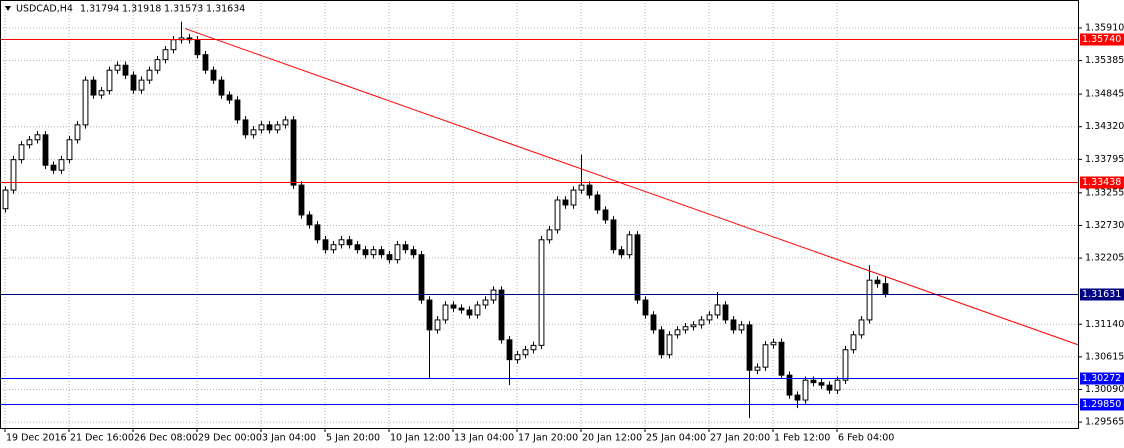 This screenshot has height=448, width=1124. What do you see at coordinates (8, 8) in the screenshot?
I see `menu-arrow` at bounding box center [8, 8].